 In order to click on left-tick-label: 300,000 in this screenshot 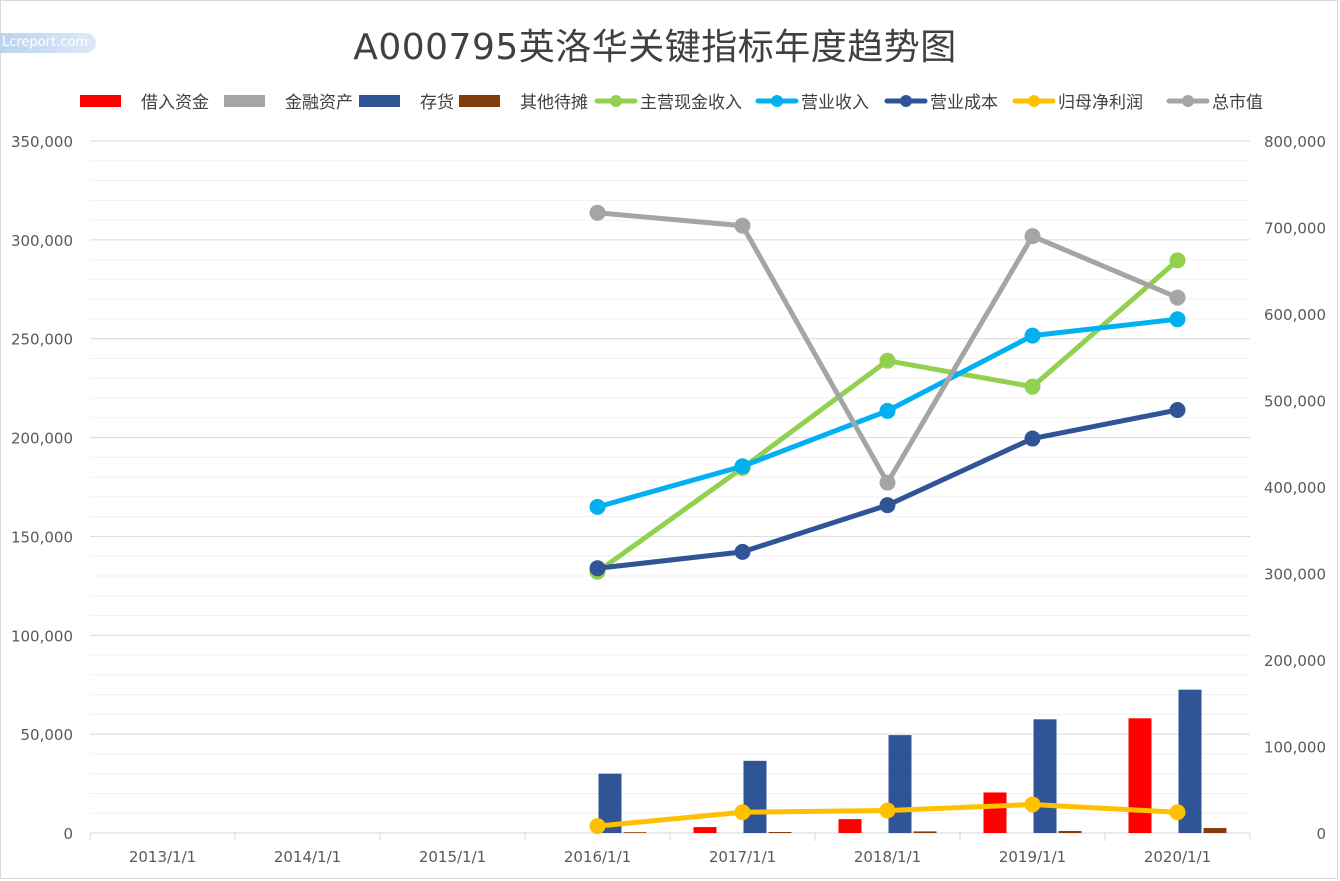, I will do `click(42, 241)`.